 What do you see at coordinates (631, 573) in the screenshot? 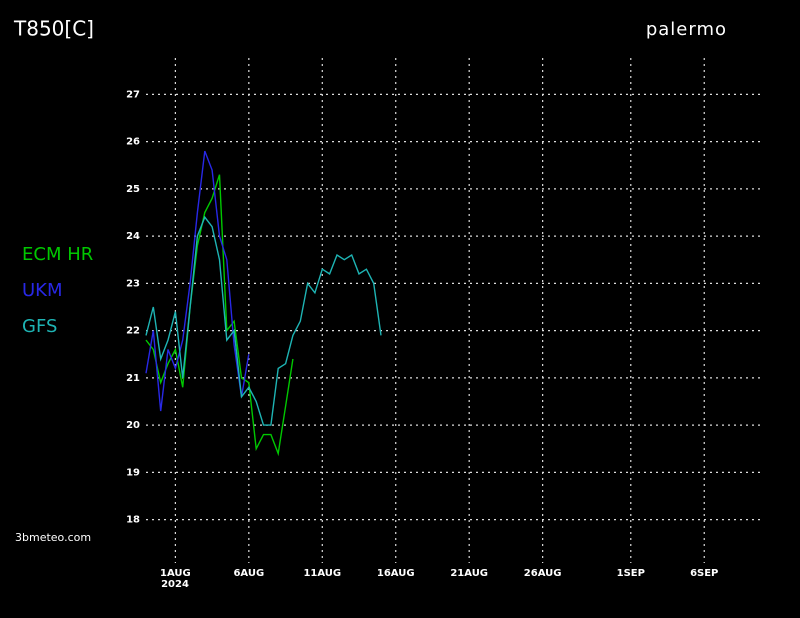
I see `x-tick-label: 1SEP` at bounding box center [631, 573].